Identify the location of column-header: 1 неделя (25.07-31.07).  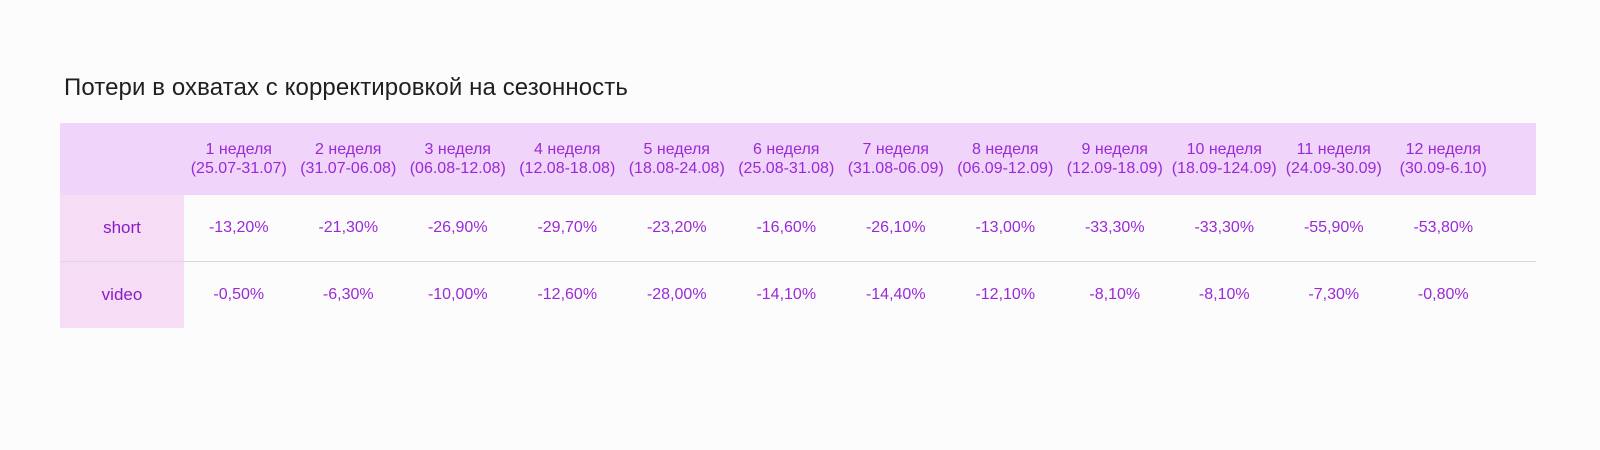
(238, 159).